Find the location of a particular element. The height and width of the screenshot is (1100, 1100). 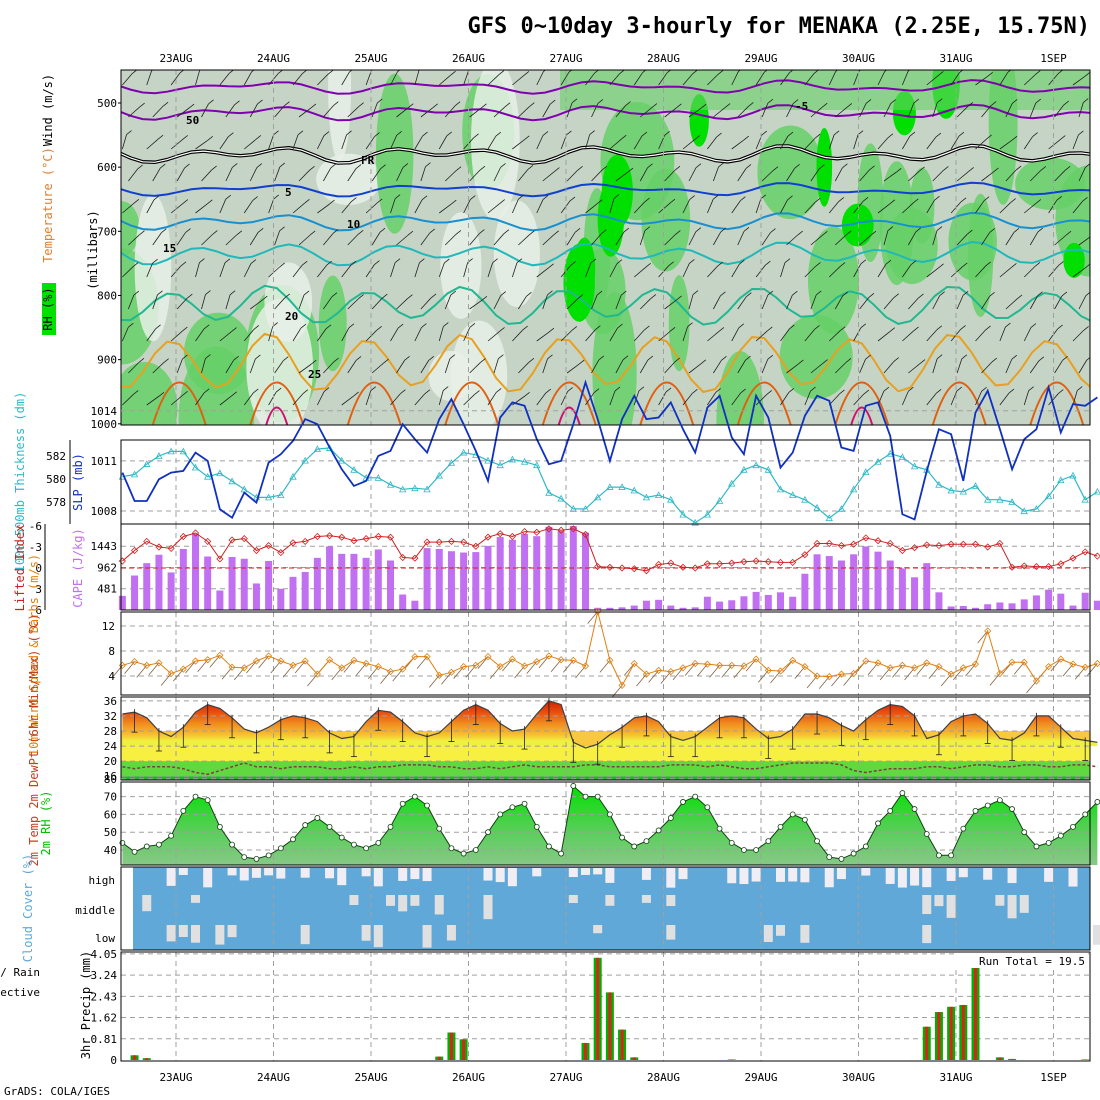

top-date-label: 26AUG is located at coordinates (468, 58).